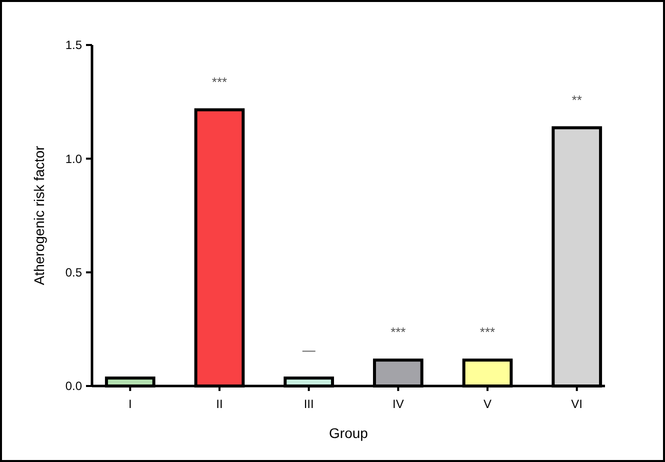  Describe the element at coordinates (73, 159) in the screenshot. I see `y-tick-label: 1.0` at that location.